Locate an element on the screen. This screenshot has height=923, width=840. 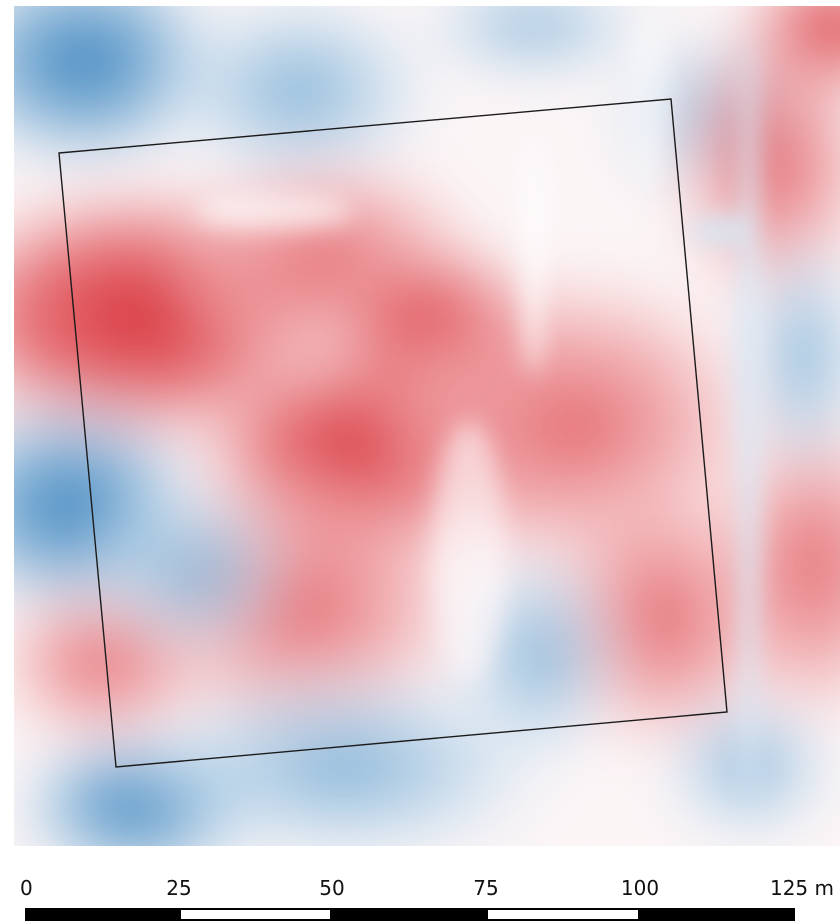
scale-label-25: 25 is located at coordinates (179, 888).